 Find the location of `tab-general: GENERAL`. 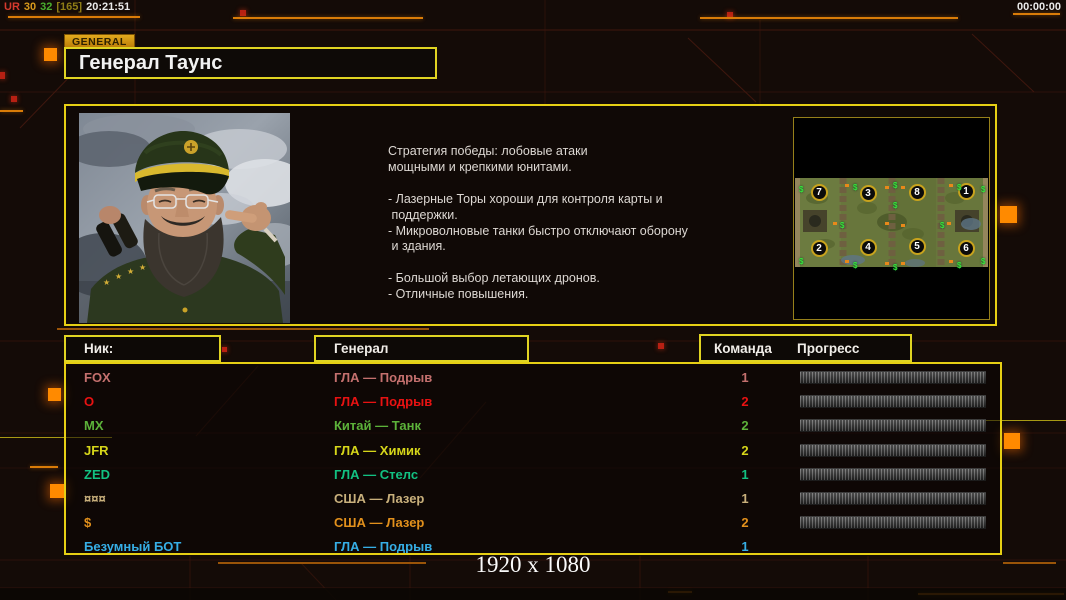

tab-general: GENERAL is located at coordinates (99, 41).